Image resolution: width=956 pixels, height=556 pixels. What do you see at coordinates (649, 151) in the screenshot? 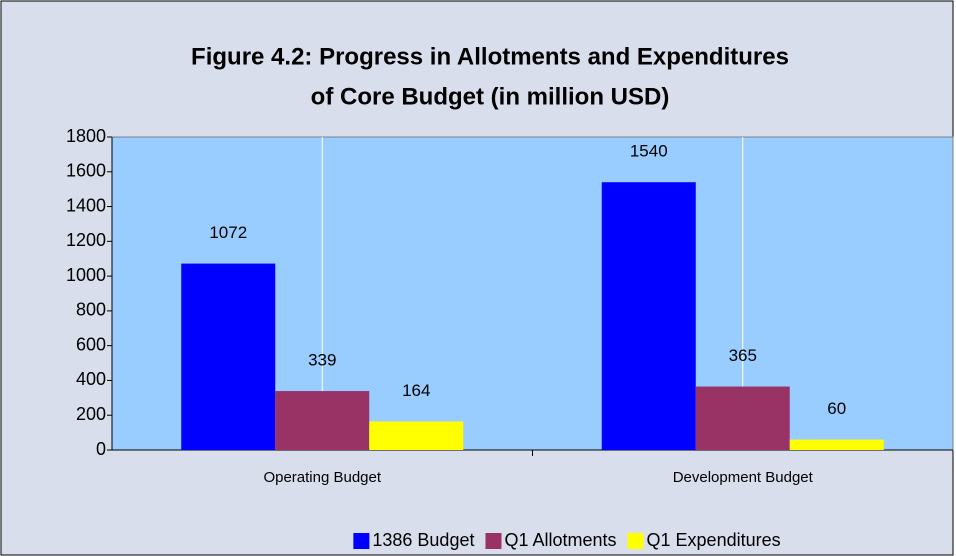
I see `data-label: 1540` at bounding box center [649, 151].